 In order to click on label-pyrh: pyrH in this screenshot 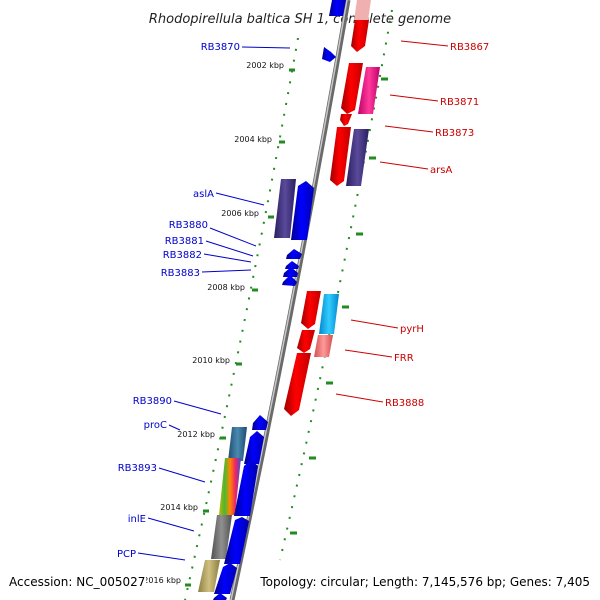, I will do `click(412, 329)`.